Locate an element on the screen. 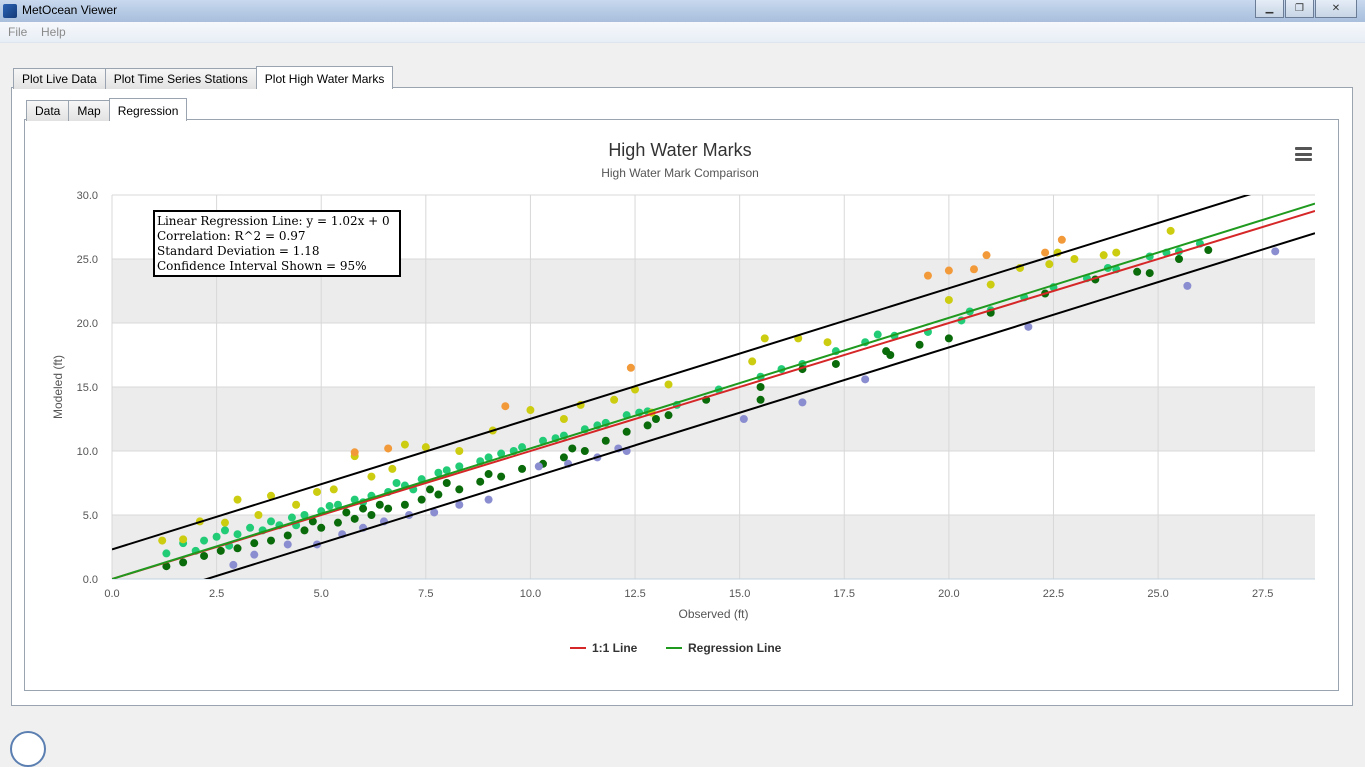 The image size is (1365, 767). x-tick-label: 15.0 is located at coordinates (739, 594).